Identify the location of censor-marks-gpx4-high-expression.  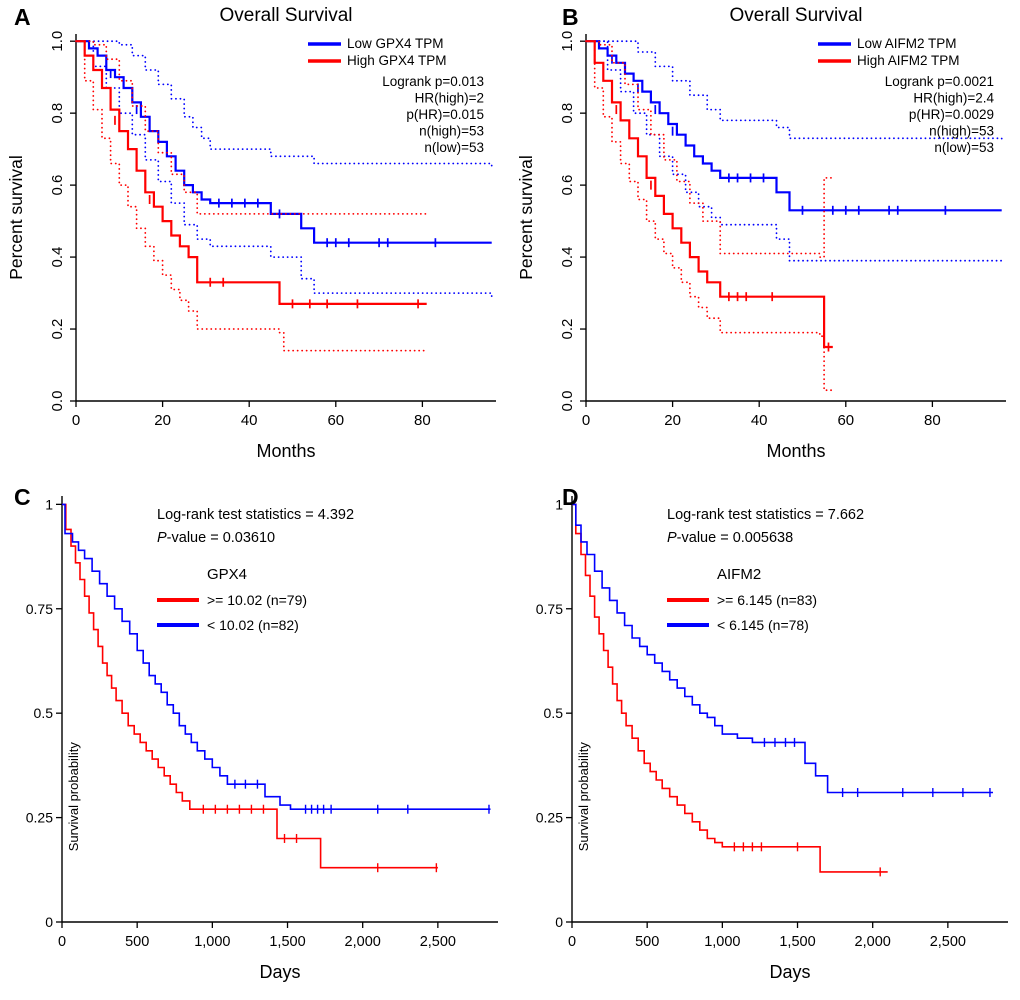
(320, 838).